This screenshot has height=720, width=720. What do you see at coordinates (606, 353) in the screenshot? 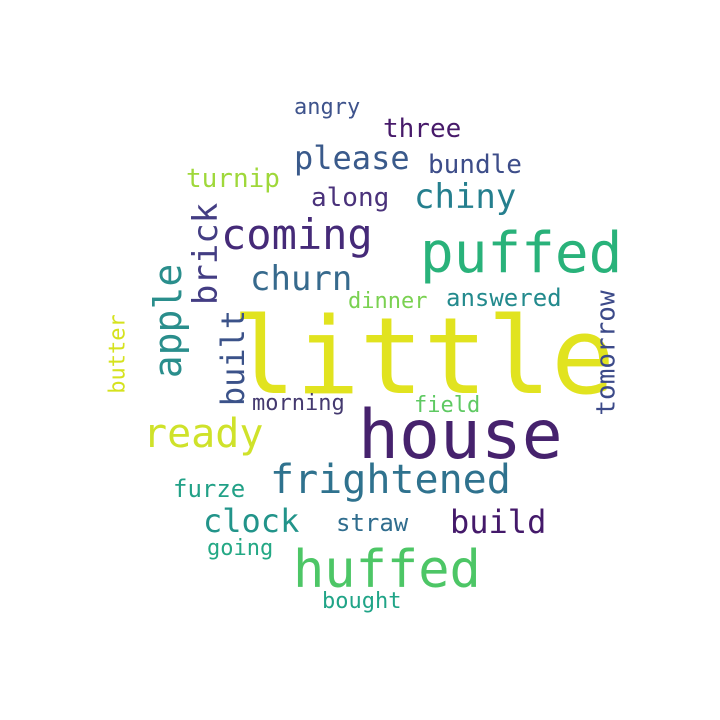
I see `word-tomorrow: tomorrow` at bounding box center [606, 353].